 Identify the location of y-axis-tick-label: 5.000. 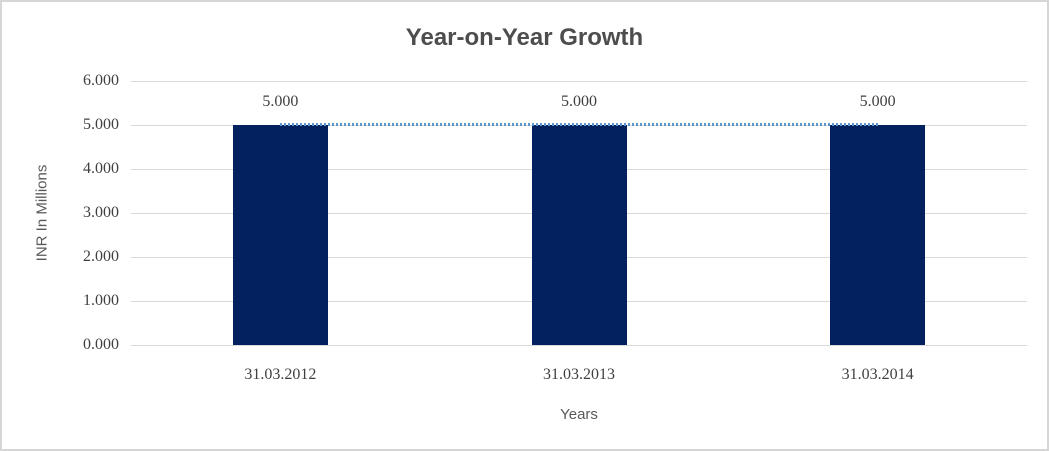
(101, 124).